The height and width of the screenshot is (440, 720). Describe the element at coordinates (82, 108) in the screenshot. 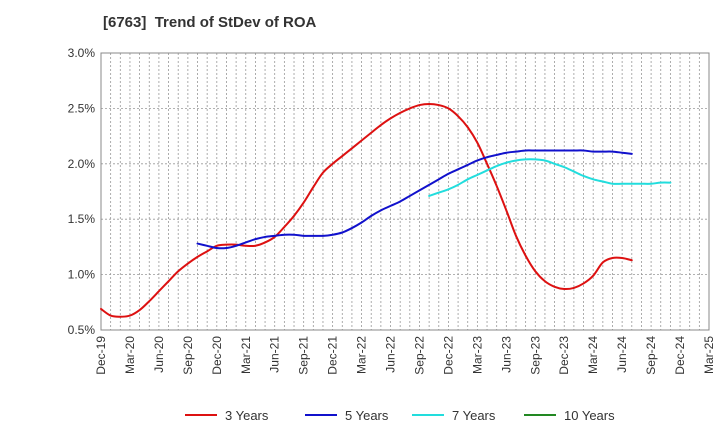

I see `y-tick-label: 2.5%` at that location.